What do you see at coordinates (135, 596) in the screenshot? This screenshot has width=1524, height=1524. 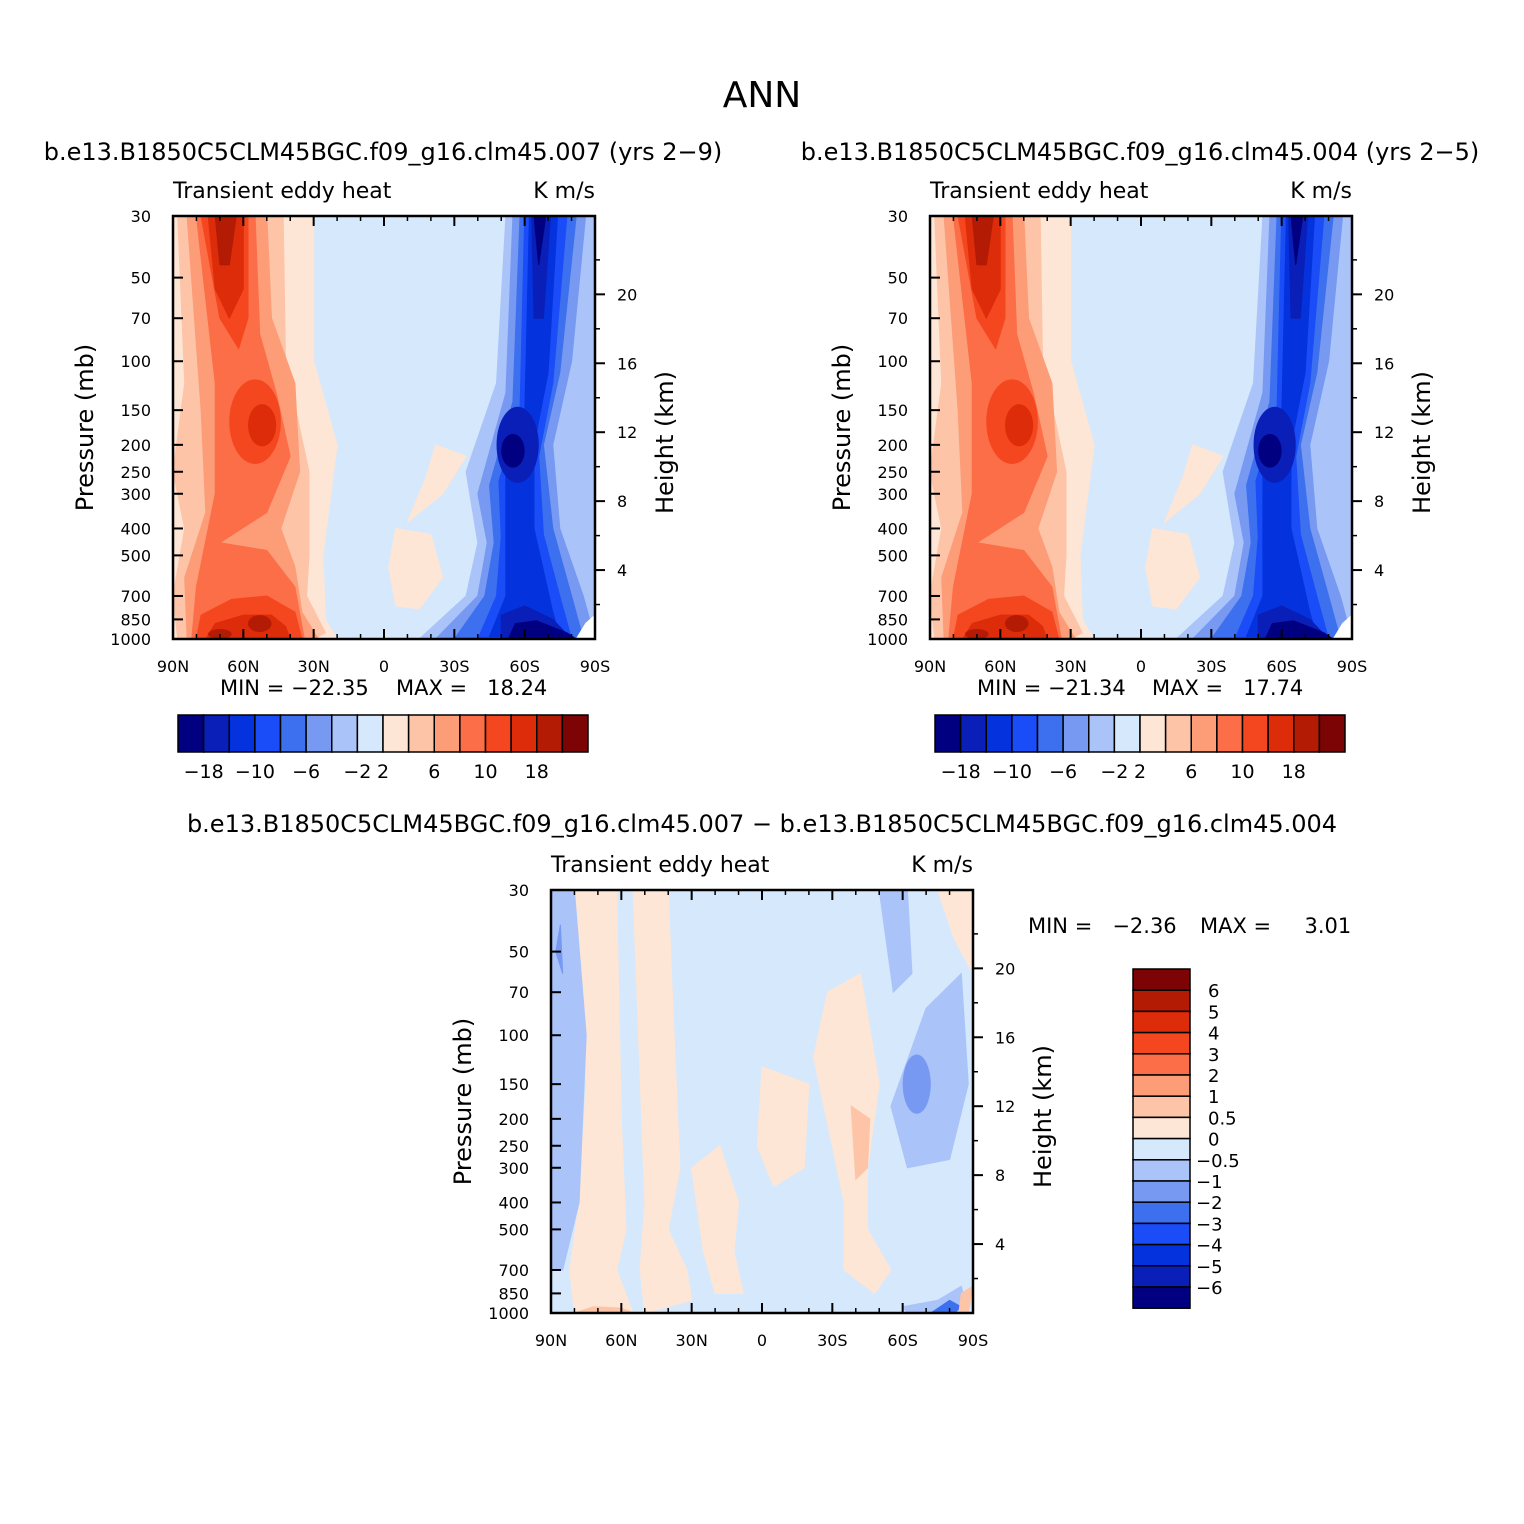 I see `panel-1-ytick-label: 700` at bounding box center [135, 596].